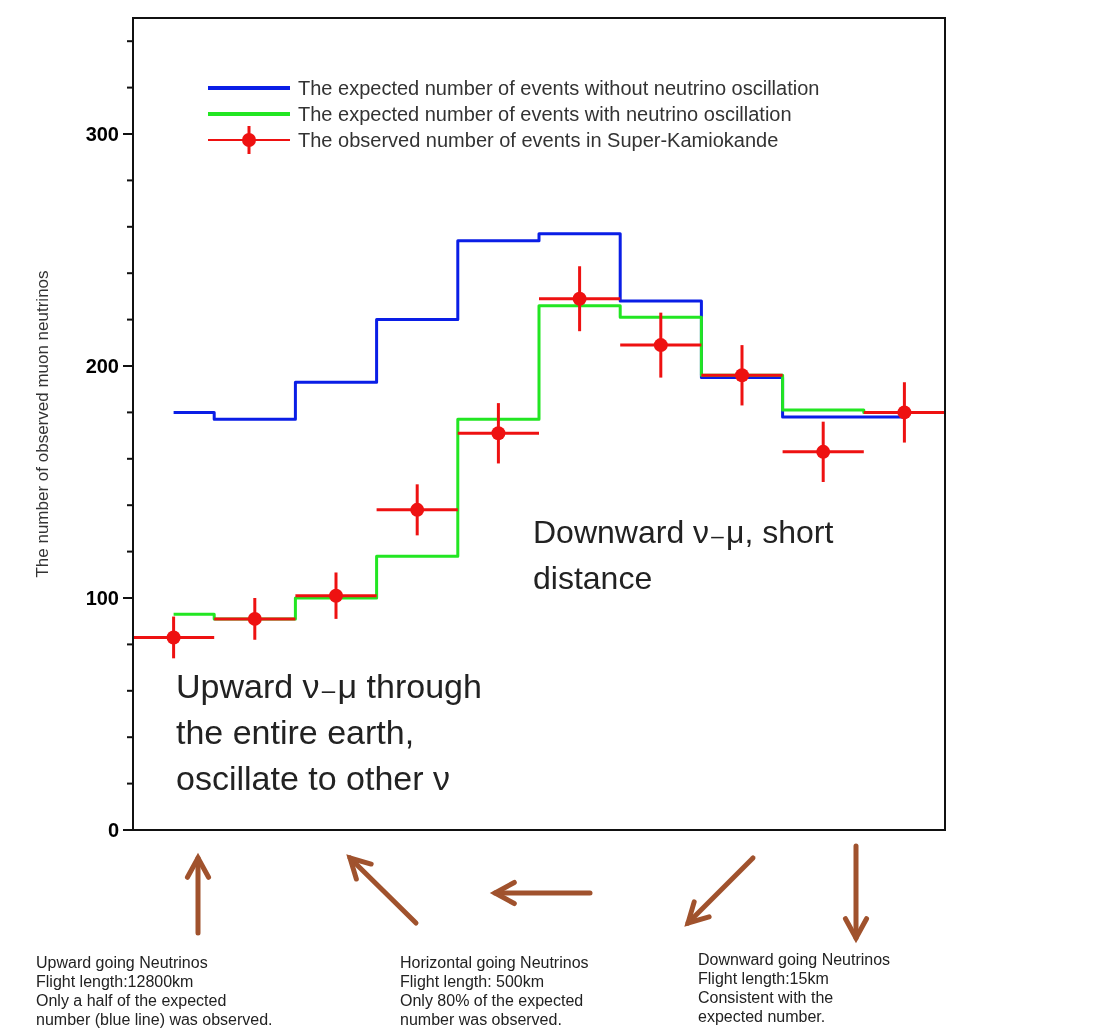 The width and height of the screenshot is (1100, 1034). What do you see at coordinates (794, 988) in the screenshot?
I see `text: Downward going Neutrinos Flight length:15km Consistent with the expected number.` at bounding box center [794, 988].